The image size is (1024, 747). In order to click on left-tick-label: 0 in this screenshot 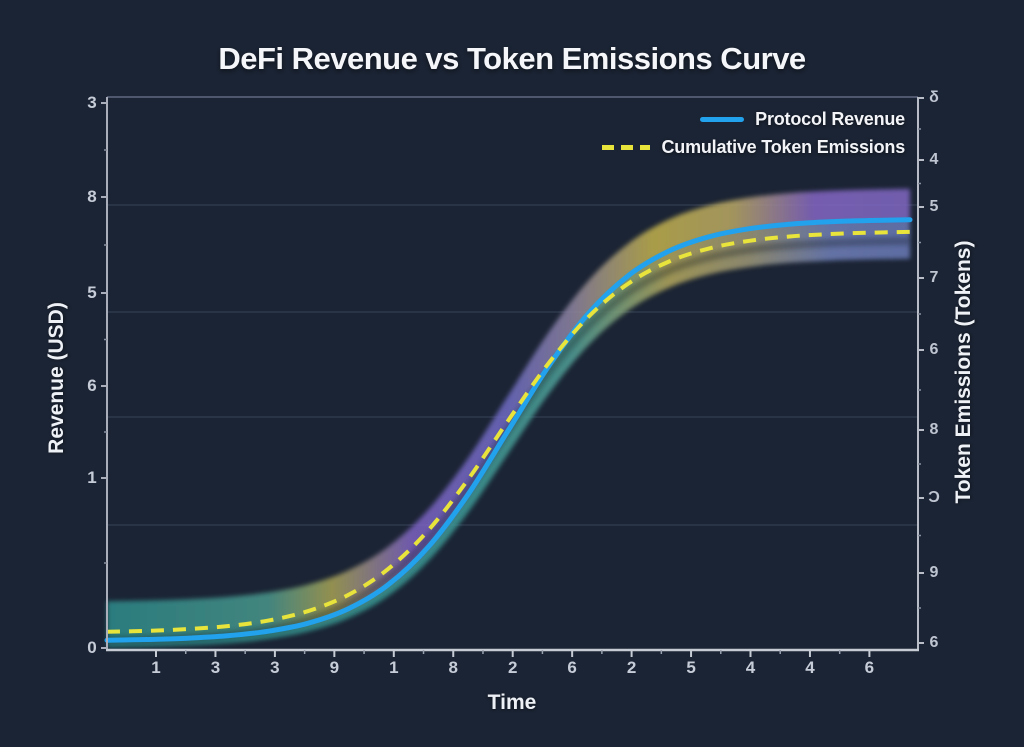, I will do `click(92, 647)`.